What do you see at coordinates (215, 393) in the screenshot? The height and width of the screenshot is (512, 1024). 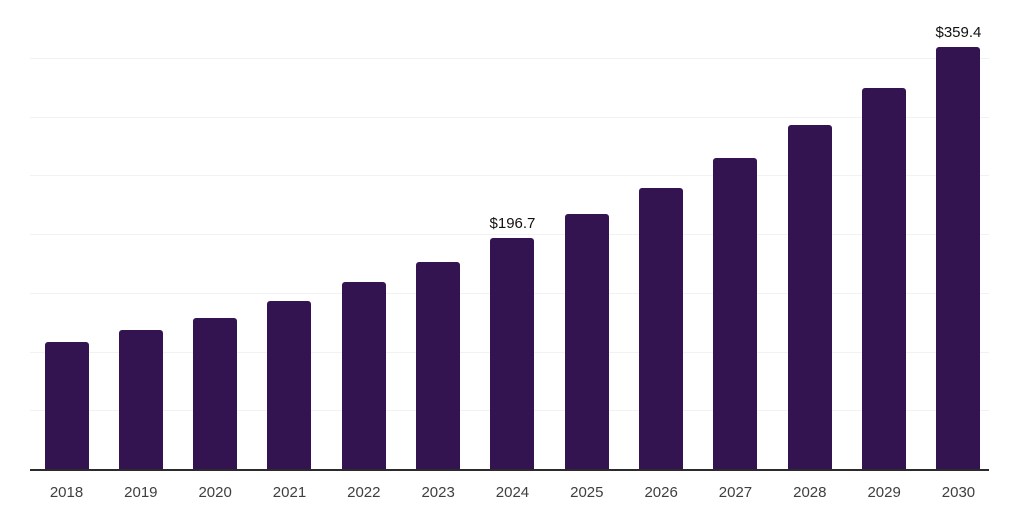 I see `bar-2020` at bounding box center [215, 393].